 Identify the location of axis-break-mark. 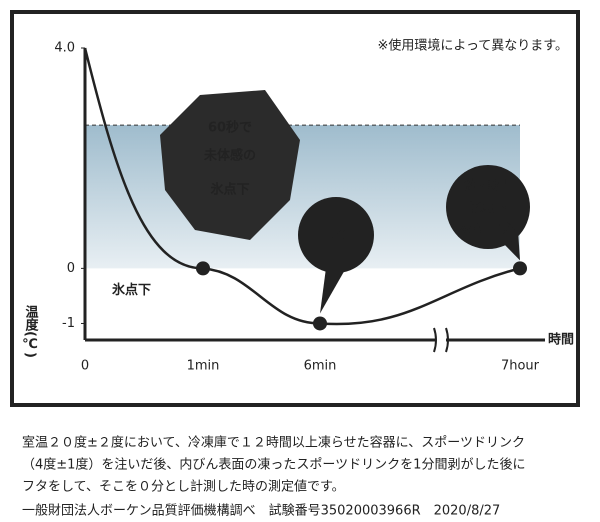
(441, 340).